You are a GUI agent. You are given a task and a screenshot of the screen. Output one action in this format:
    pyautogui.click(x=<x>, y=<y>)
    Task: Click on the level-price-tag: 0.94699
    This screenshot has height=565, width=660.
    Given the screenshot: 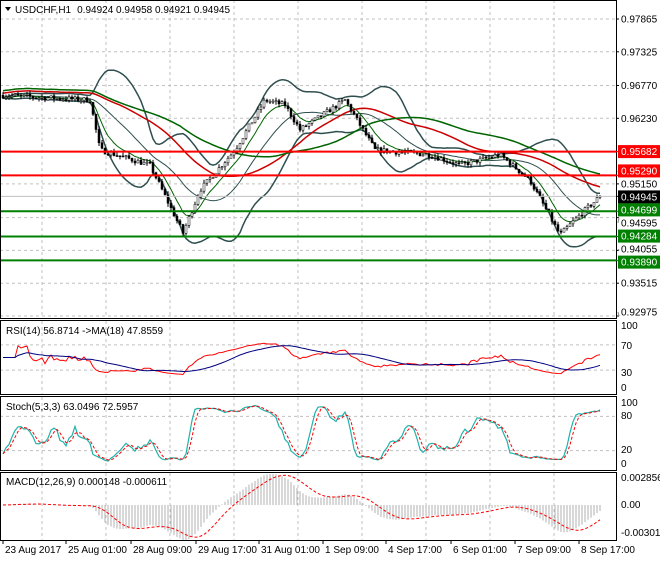 What is the action you would take?
    pyautogui.click(x=639, y=210)
    